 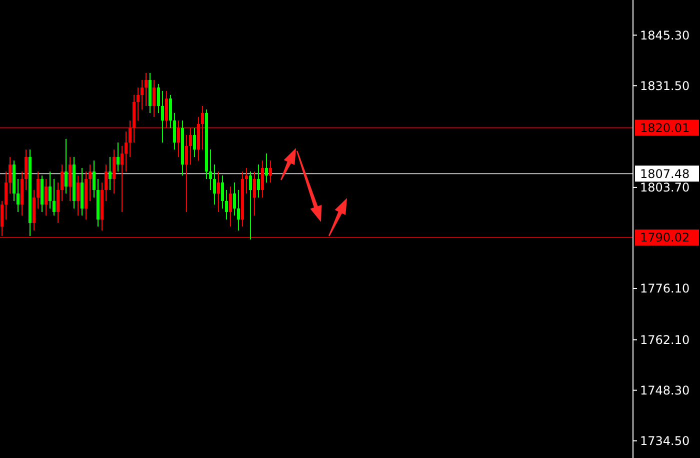 I want to click on y-tick-label: 1776.10, so click(x=665, y=289).